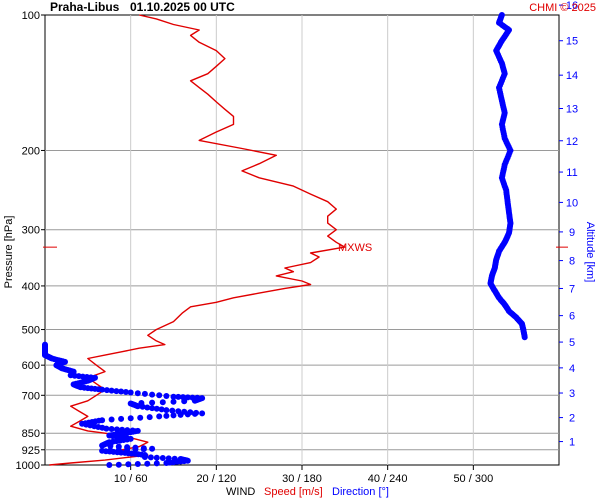 The image size is (600, 500). Describe the element at coordinates (360, 492) in the screenshot. I see `direction-label: Direction [°]` at that location.